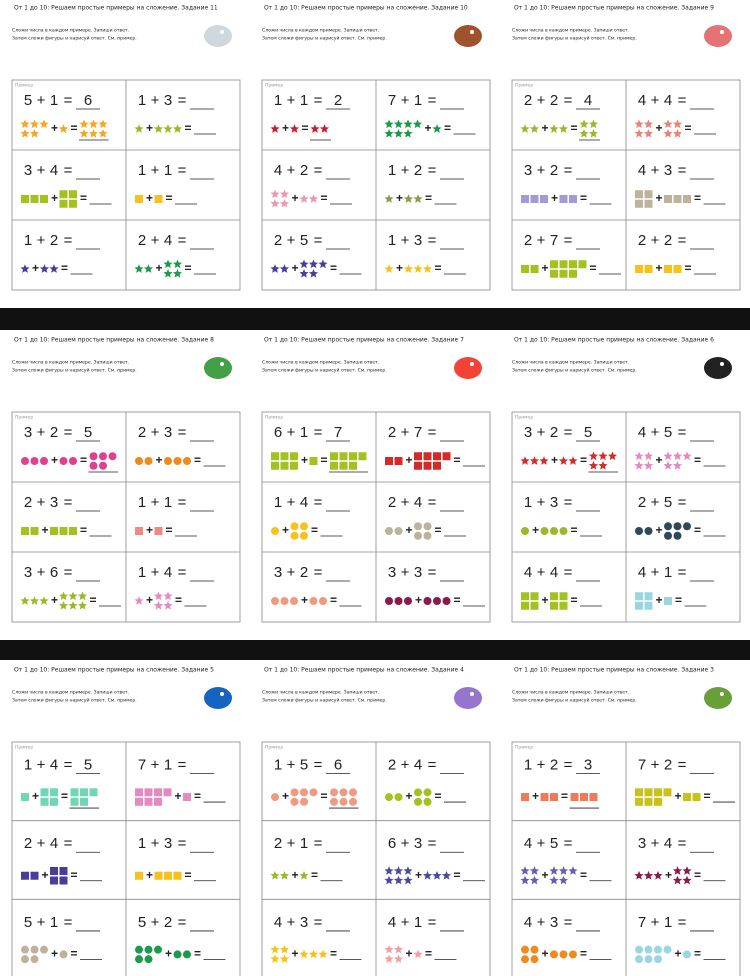  I want to click on animal-eye, so click(222, 32).